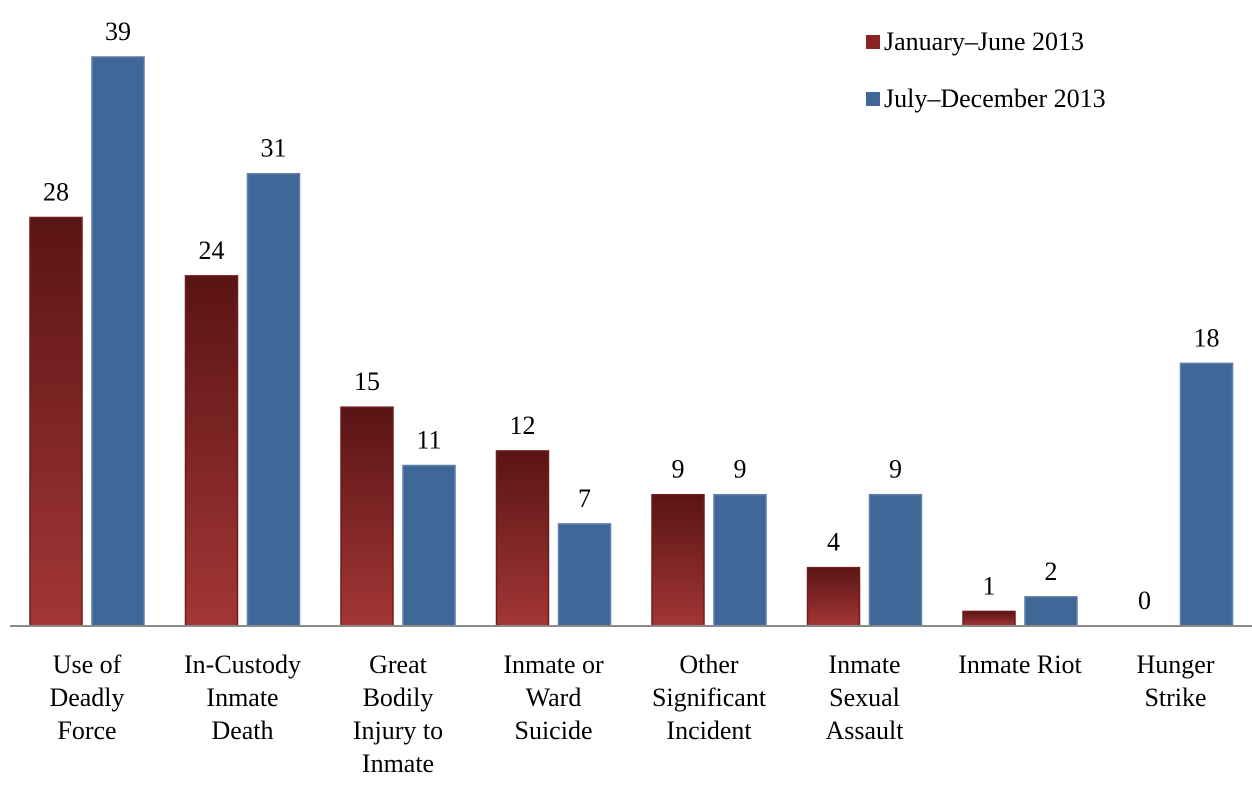 The height and width of the screenshot is (787, 1252). What do you see at coordinates (553, 697) in the screenshot?
I see `category-label-3: Inmate or Ward Suicide` at bounding box center [553, 697].